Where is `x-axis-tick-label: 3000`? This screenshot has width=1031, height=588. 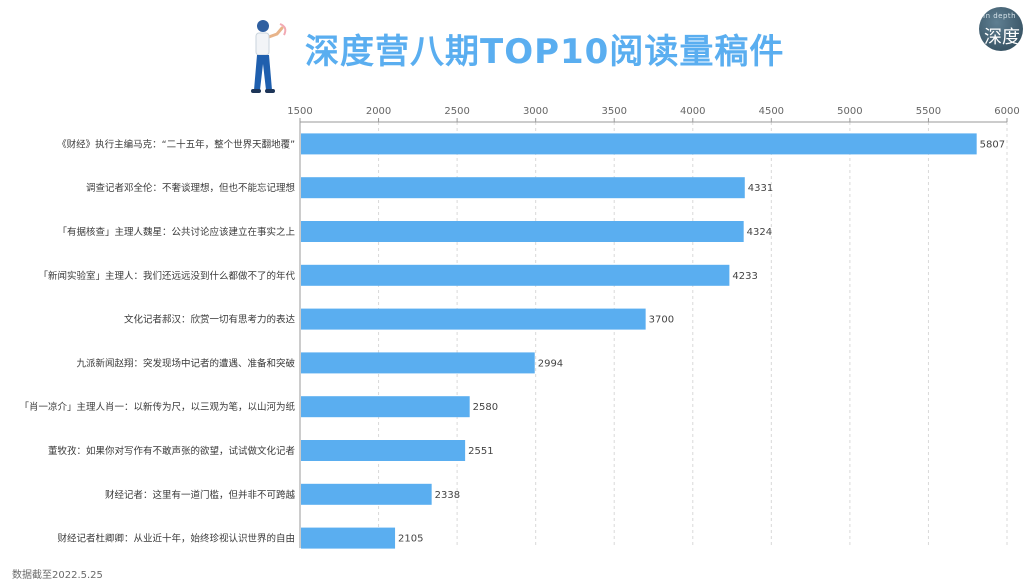 x-axis-tick-label: 3000 is located at coordinates (535, 111).